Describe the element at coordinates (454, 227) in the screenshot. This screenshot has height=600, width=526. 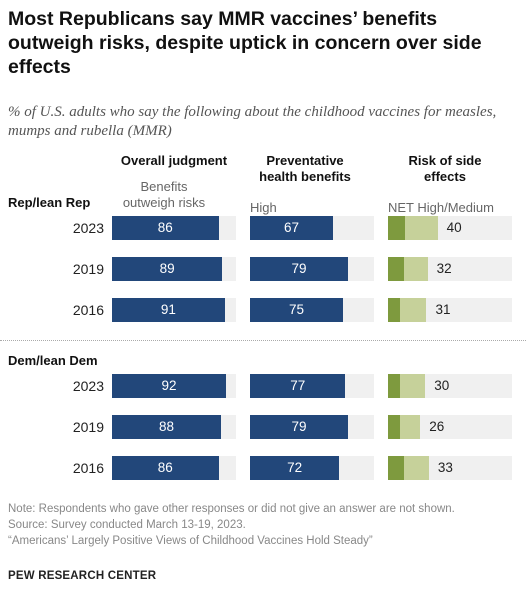
I see `bar-label-risk: 40` at that location.